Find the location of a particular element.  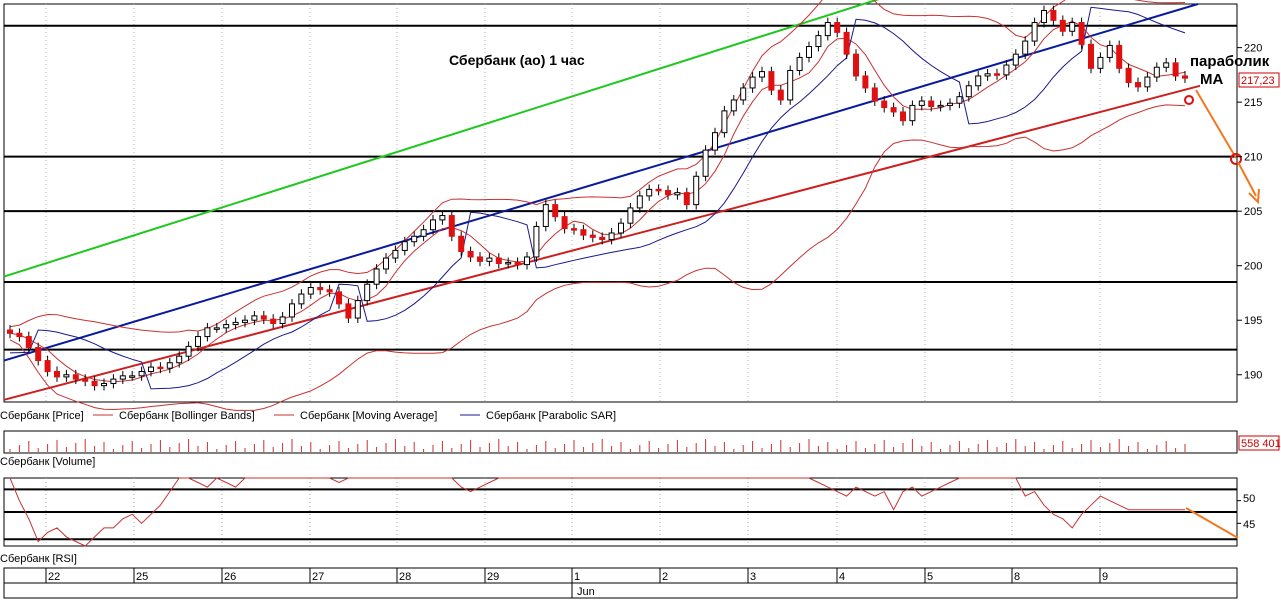

rsi-series is located at coordinates (622, 512).